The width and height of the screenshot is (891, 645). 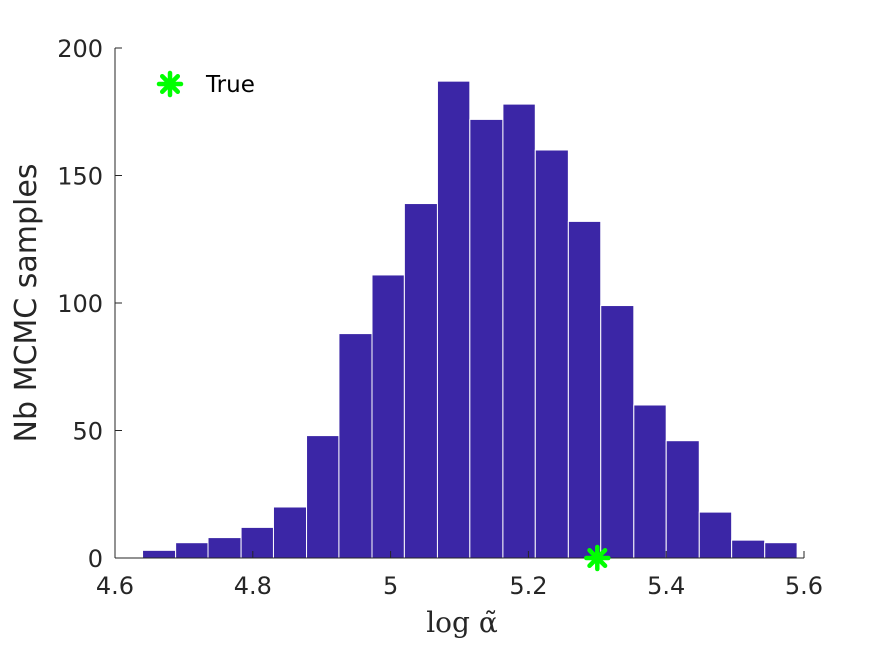 What do you see at coordinates (87, 432) in the screenshot?
I see `y-tick-label-50: 50` at bounding box center [87, 432].